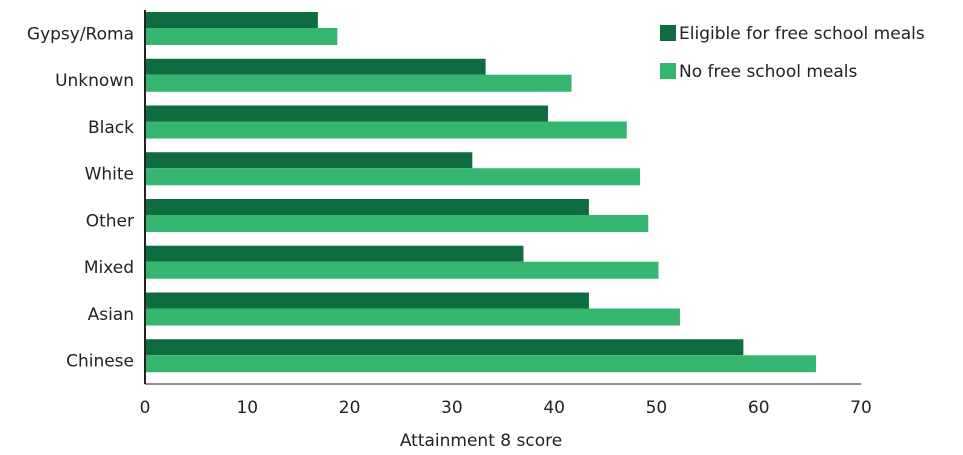  Describe the element at coordinates (802, 34) in the screenshot. I see `legend-label: Eligible for free school meals` at that location.